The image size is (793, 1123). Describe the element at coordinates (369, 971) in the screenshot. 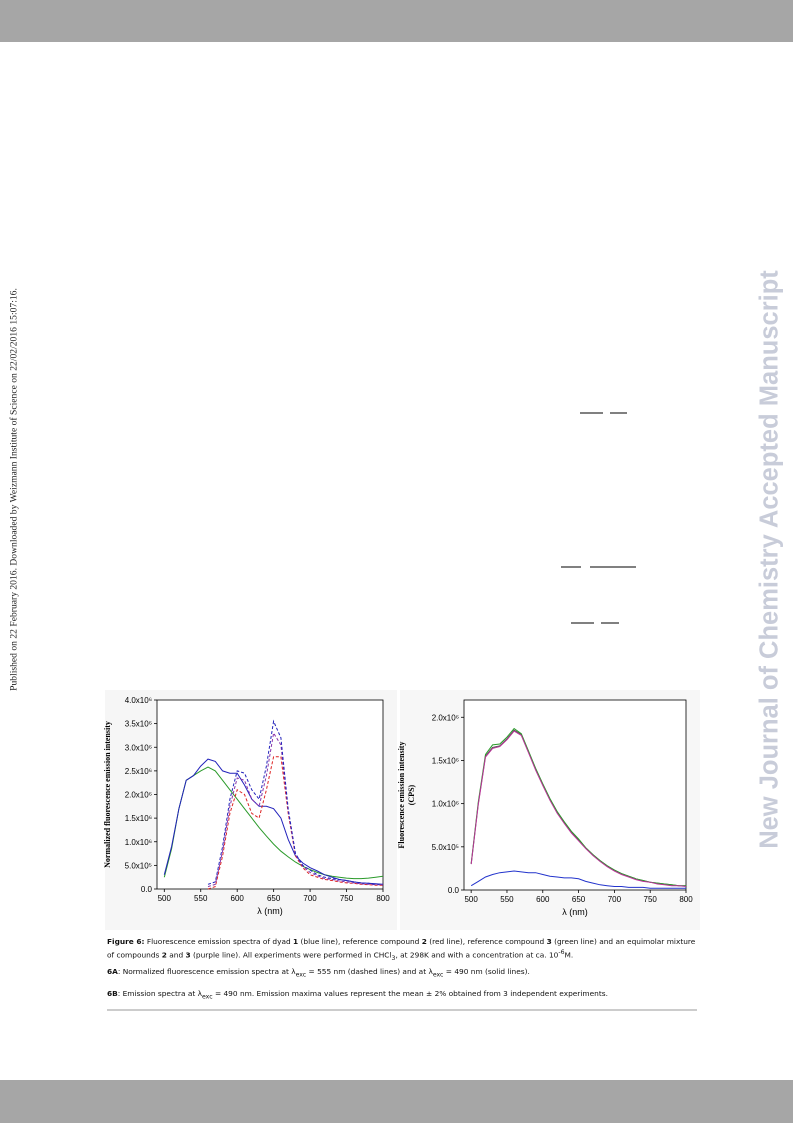

I see `cap: = 555 nm (dashed lines) and at λ` at that location.